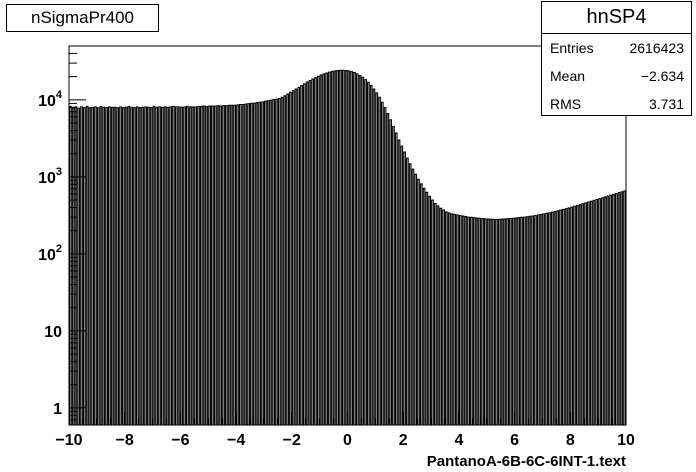 The width and height of the screenshot is (696, 472). Describe the element at coordinates (656, 48) in the screenshot. I see `stats-entries-value: 2616423` at that location.